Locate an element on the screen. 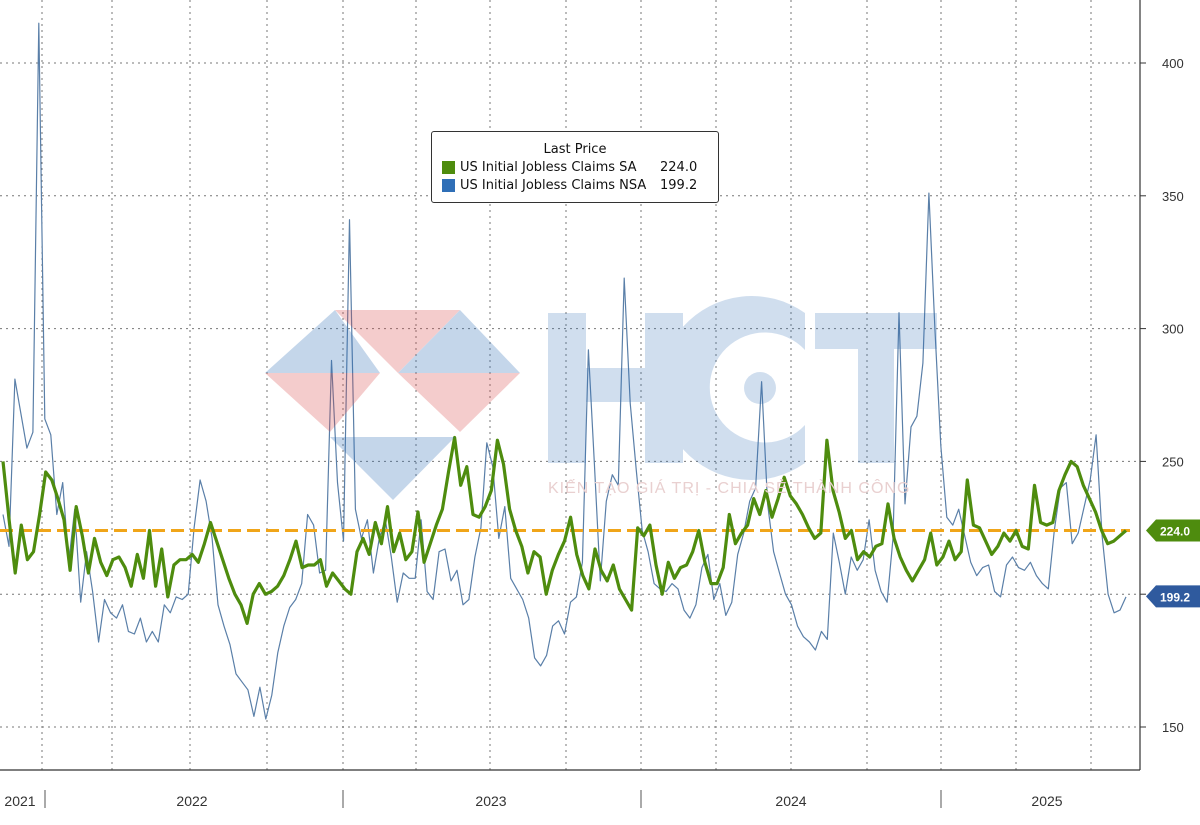 This screenshot has height=825, width=1200. legend-item-nsa: US Initial Jobless Claims NSA 199.2 is located at coordinates (580, 185).